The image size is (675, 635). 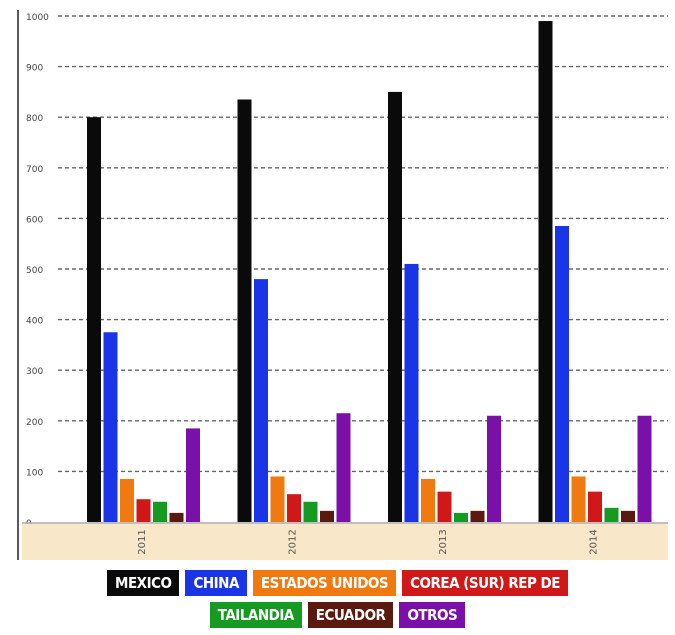 I want to click on bar-ecuador-2013, so click(x=477, y=516).